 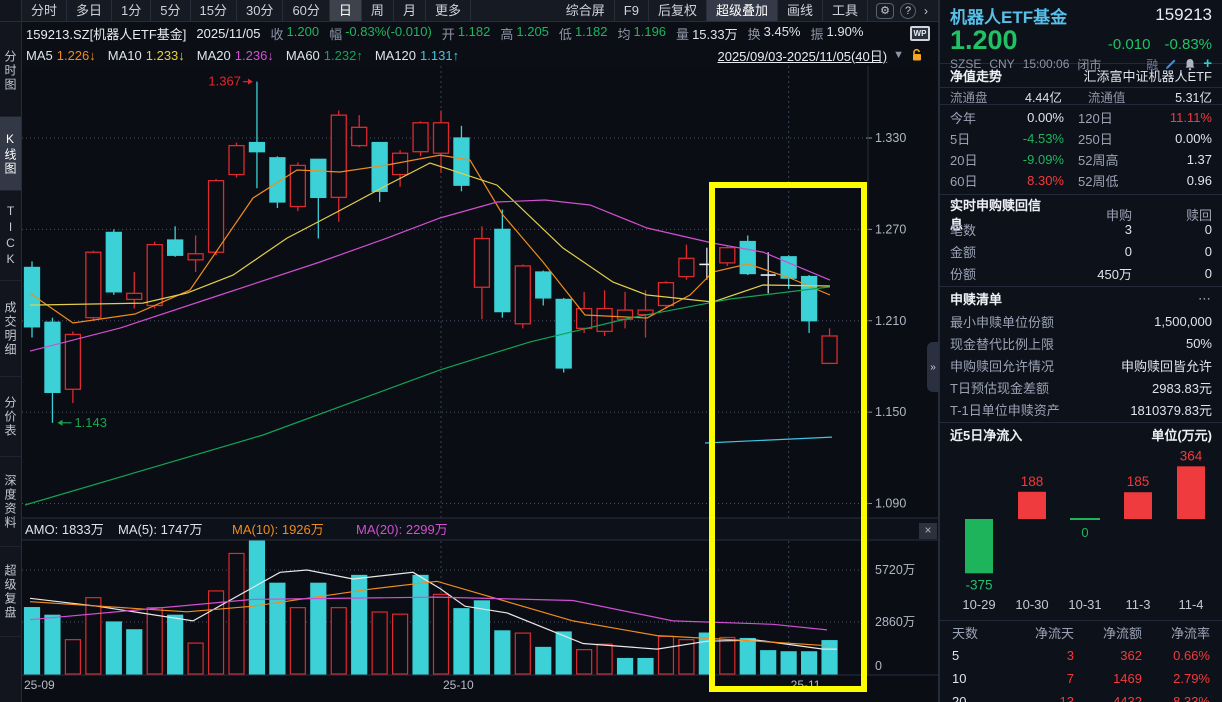 What do you see at coordinates (39, 685) in the screenshot?
I see `svg-text: 25-09` at bounding box center [39, 685].